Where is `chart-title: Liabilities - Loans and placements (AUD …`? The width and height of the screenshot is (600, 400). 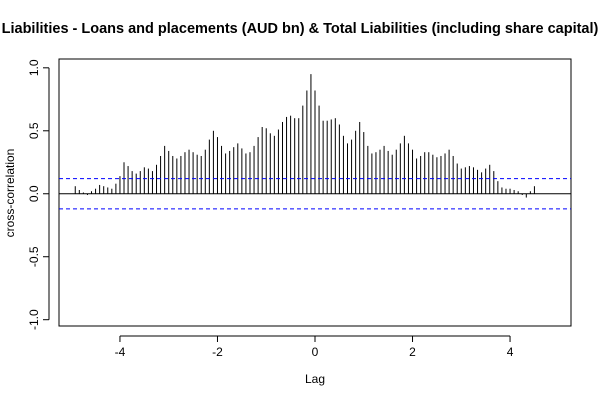 chart-title: Liabilities - Loans and placements (AUD … is located at coordinates (300, 29).